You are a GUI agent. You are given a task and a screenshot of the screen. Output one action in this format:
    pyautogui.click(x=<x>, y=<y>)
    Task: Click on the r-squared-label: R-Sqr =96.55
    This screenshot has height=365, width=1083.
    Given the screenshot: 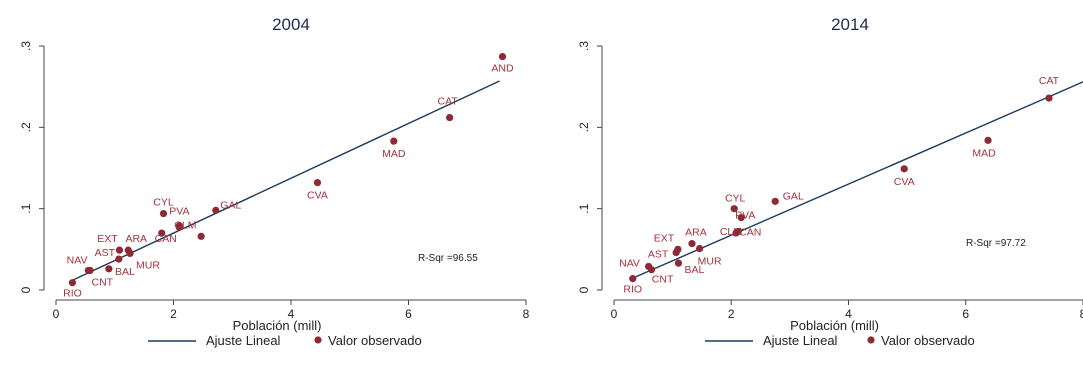 What is the action you would take?
    pyautogui.click(x=448, y=258)
    